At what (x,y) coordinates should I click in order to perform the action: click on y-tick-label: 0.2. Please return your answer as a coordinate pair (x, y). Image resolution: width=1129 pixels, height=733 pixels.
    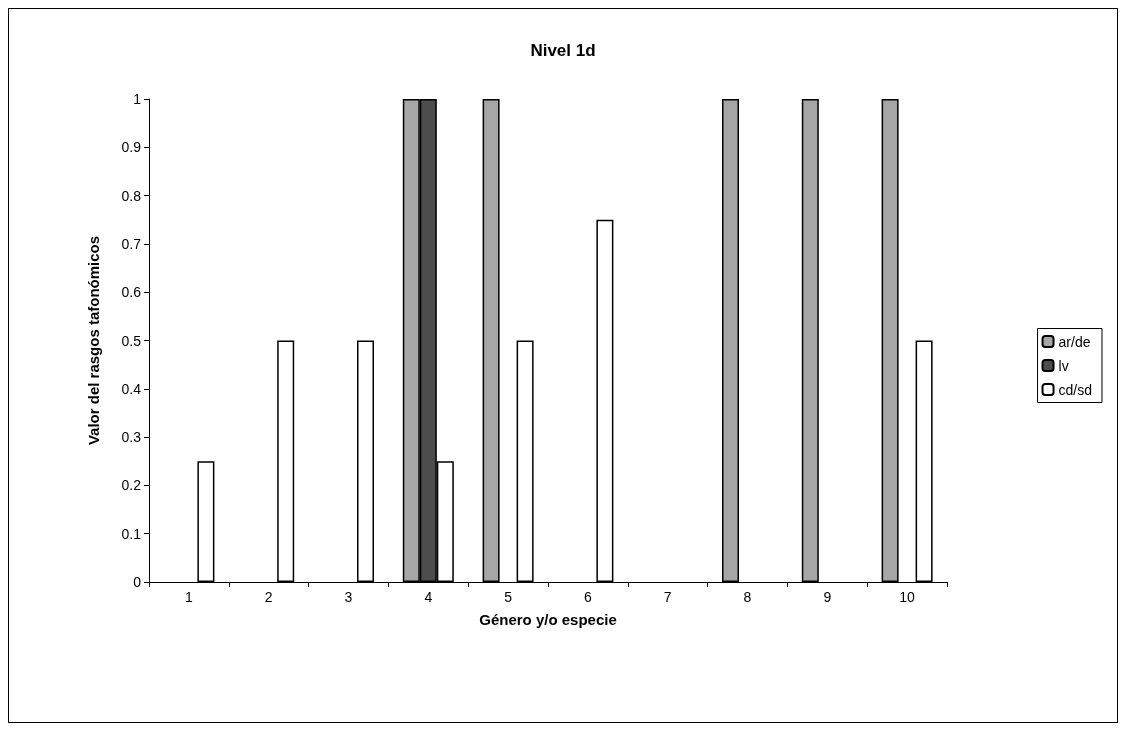
    Looking at the image, I should click on (131, 485).